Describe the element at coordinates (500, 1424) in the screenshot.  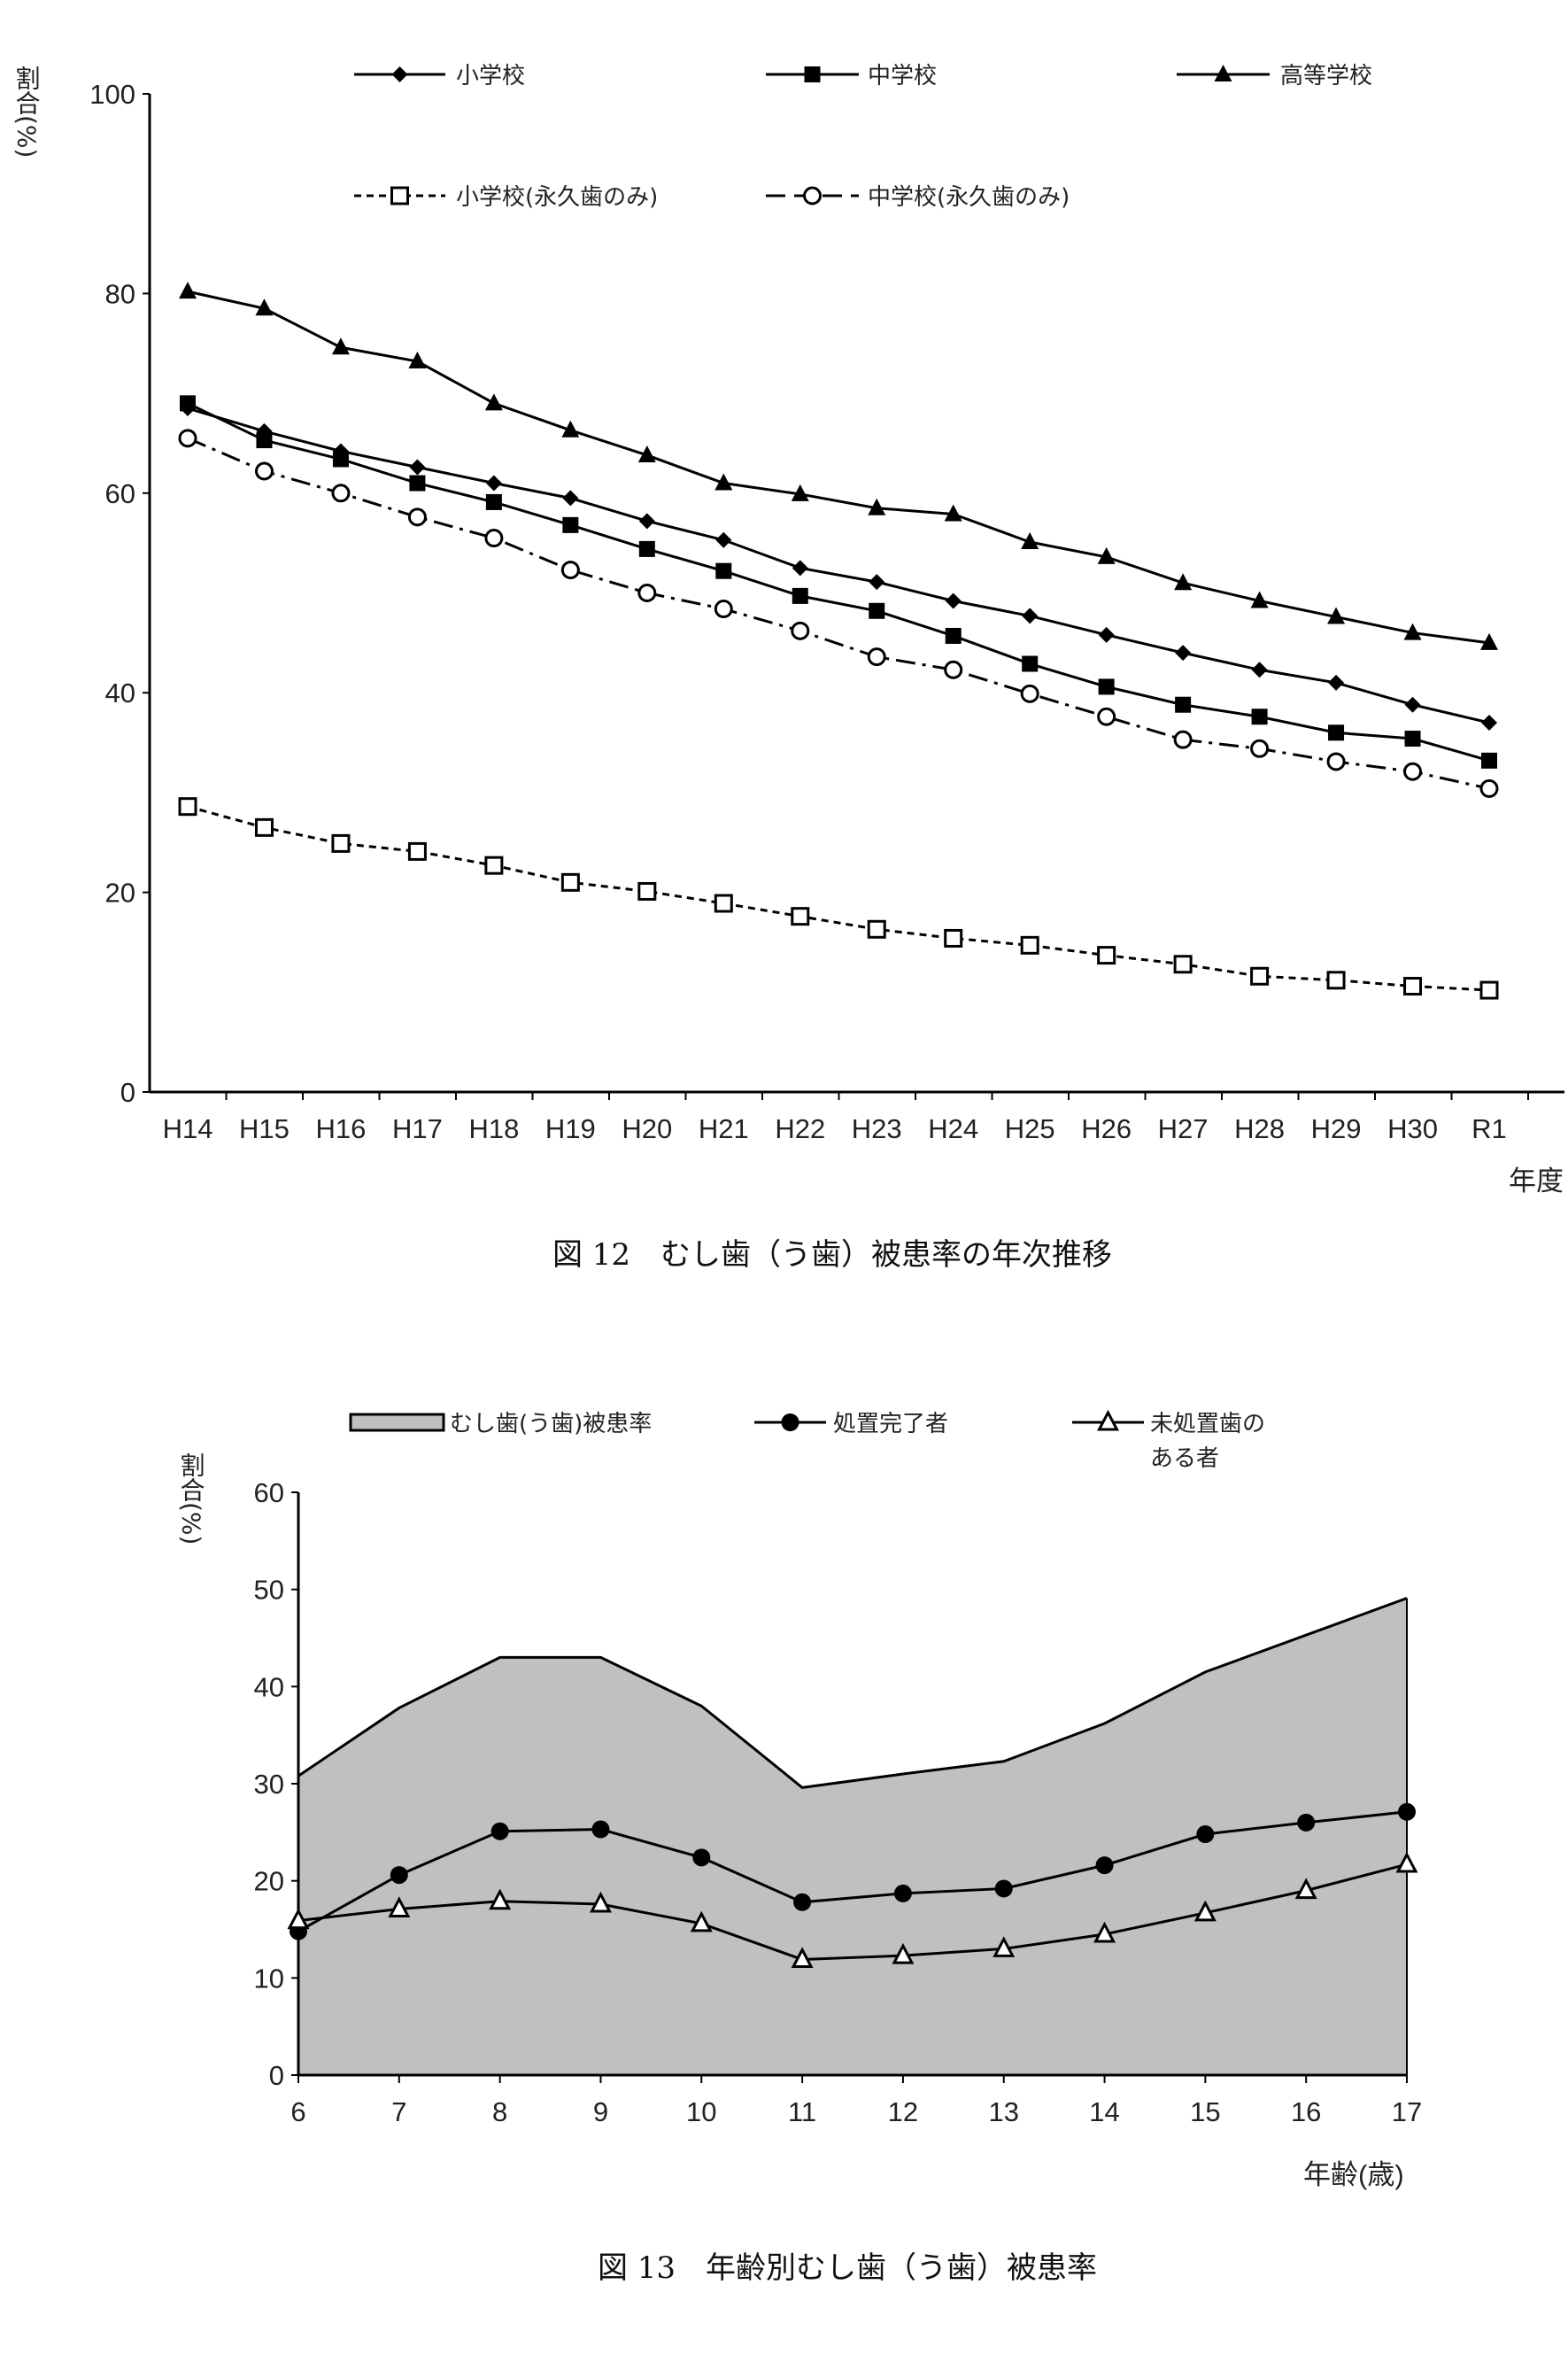
I see `legend-item-0: むし歯(う歯)被患率` at that location.